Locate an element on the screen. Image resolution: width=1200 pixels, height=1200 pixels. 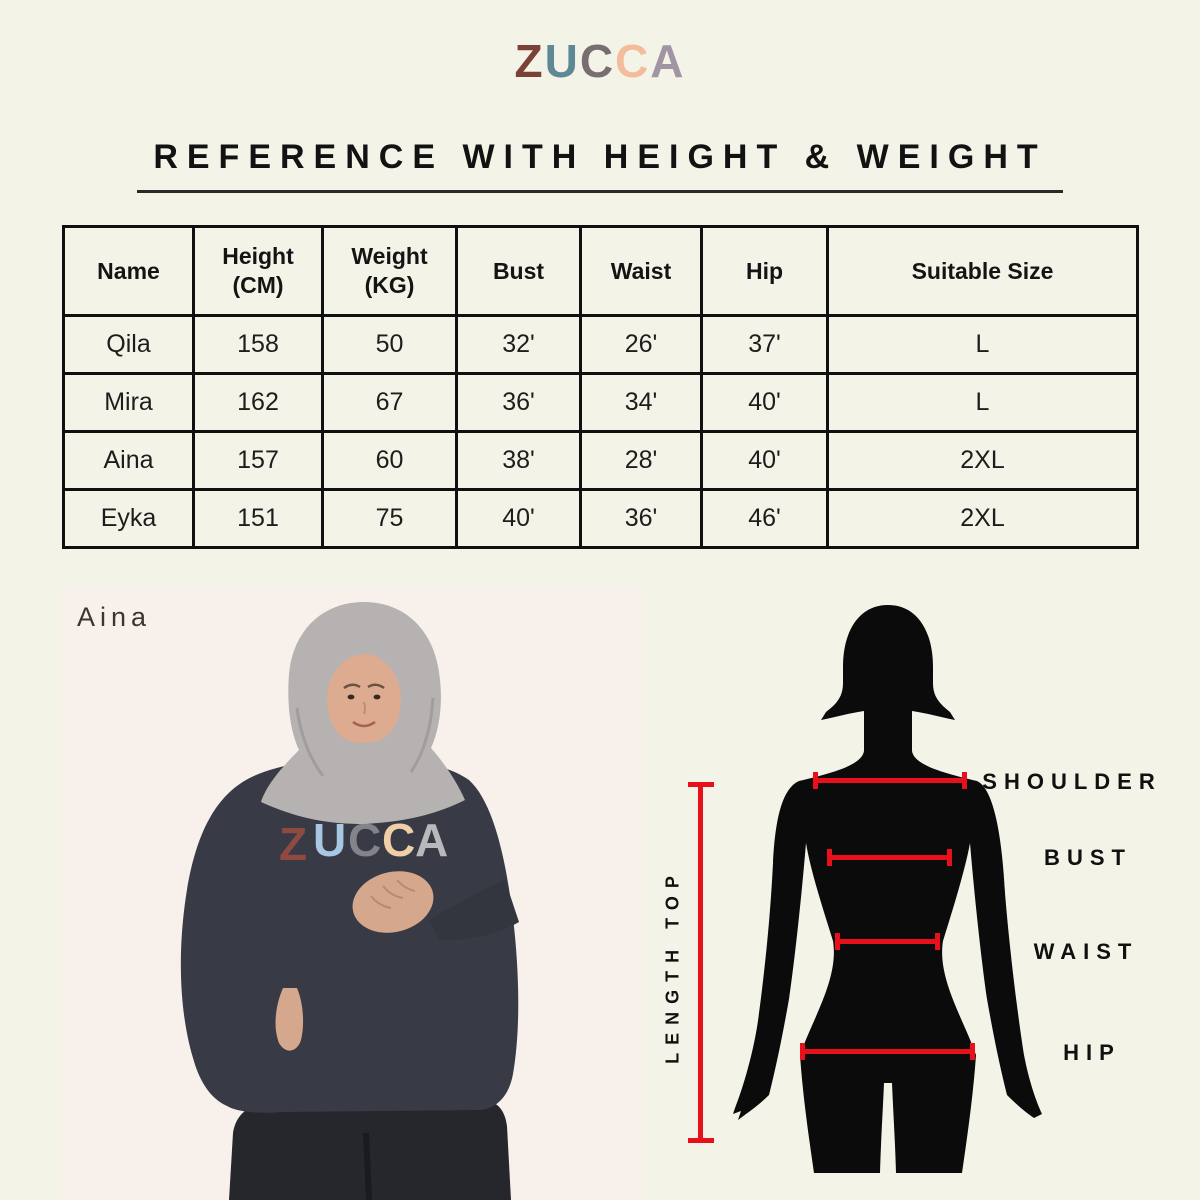
column-header-weight: Weight (KG) is located at coordinates (389, 271).